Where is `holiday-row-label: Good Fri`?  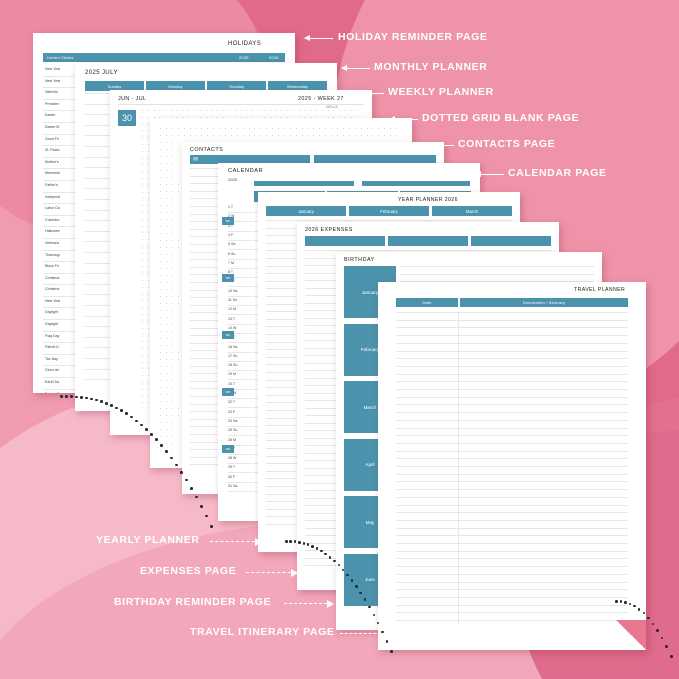
holiday-row-label: Good Fri is located at coordinates (52, 138).